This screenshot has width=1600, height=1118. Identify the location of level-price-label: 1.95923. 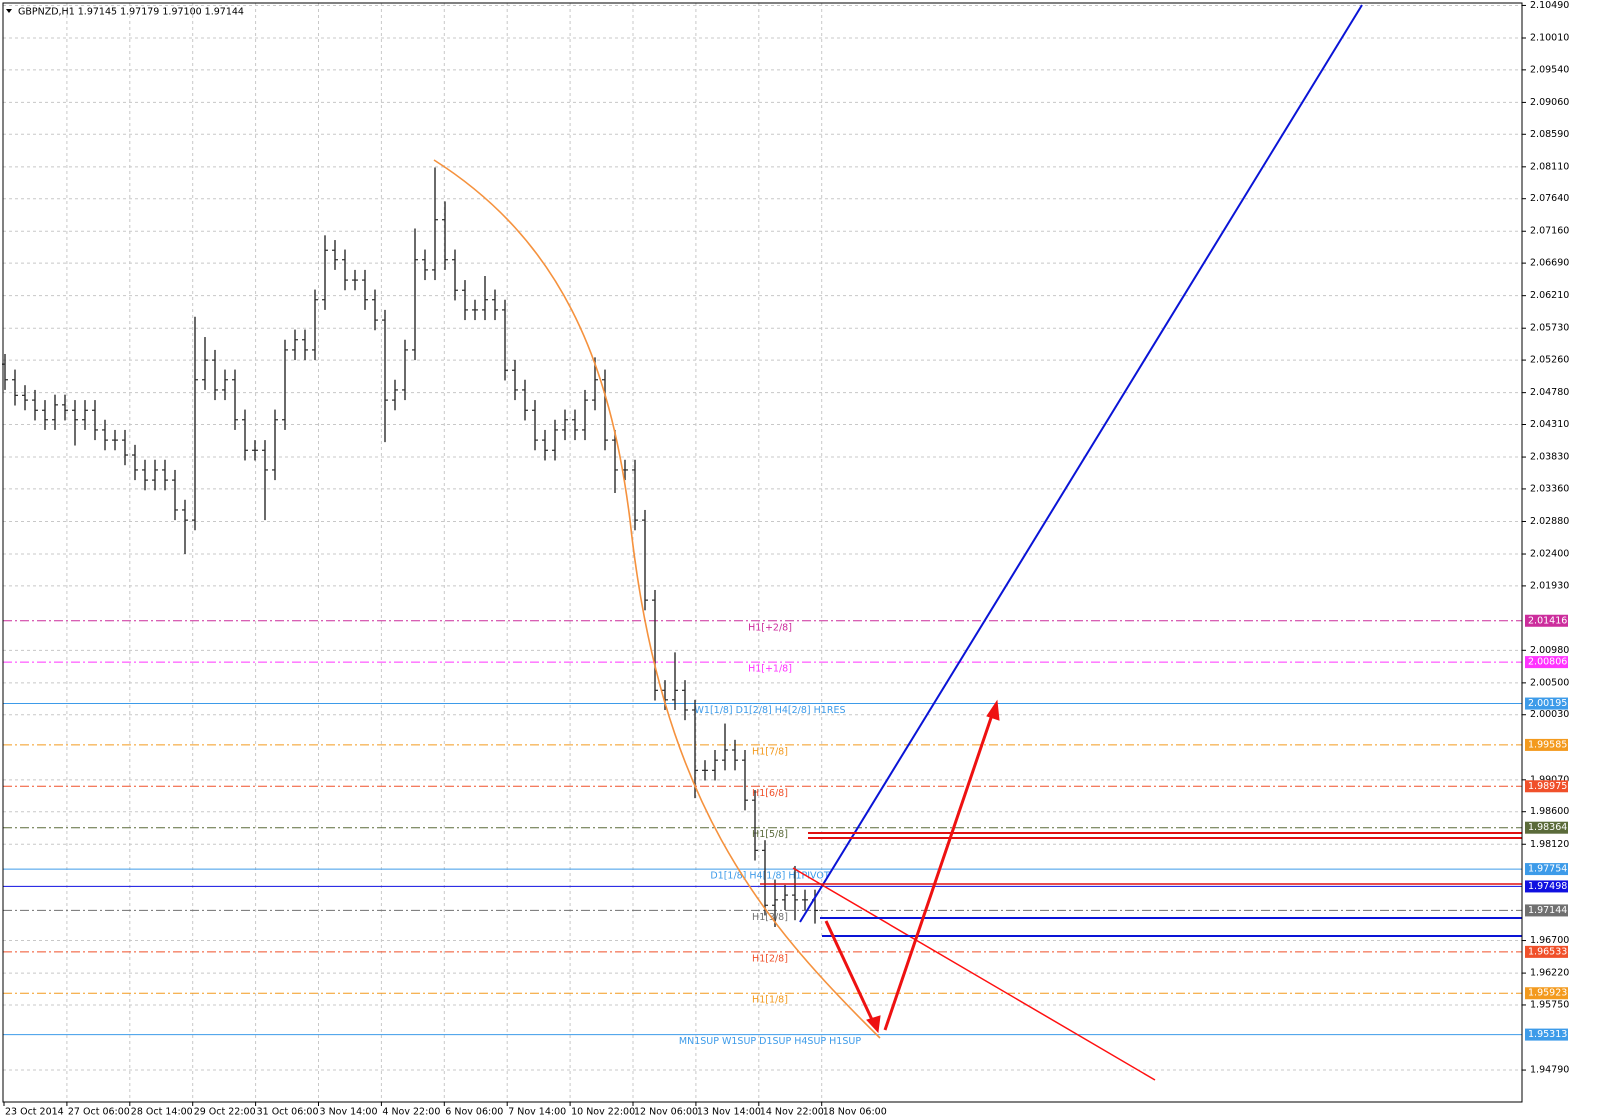
(1547, 993).